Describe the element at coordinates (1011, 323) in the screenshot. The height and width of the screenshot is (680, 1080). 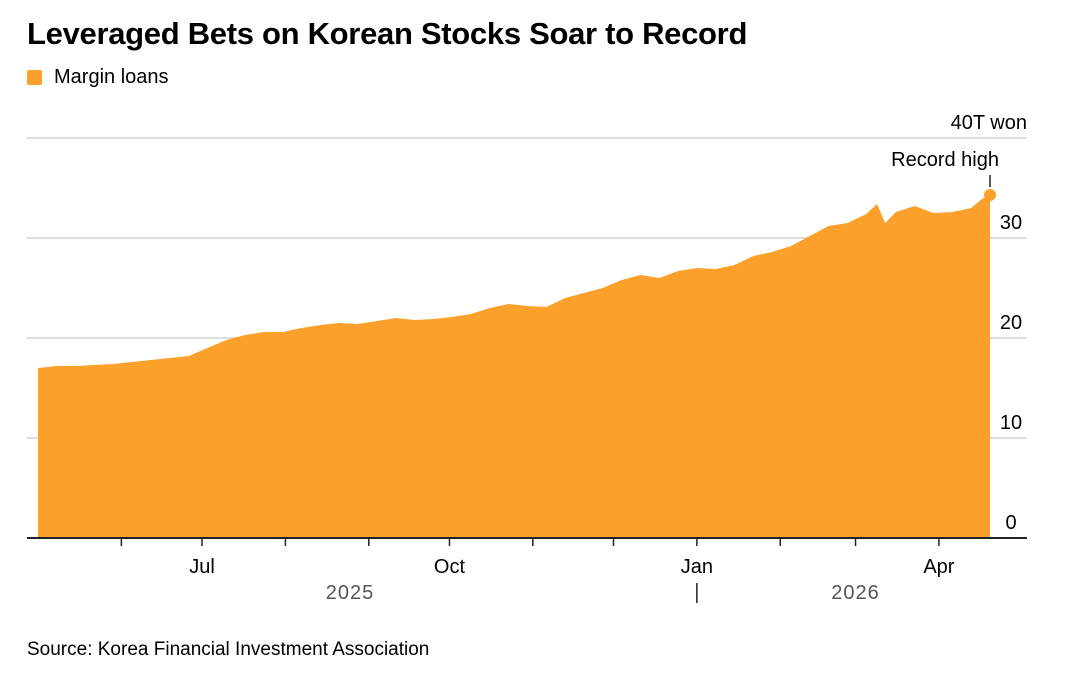
I see `y-tick-label-20: 20` at that location.